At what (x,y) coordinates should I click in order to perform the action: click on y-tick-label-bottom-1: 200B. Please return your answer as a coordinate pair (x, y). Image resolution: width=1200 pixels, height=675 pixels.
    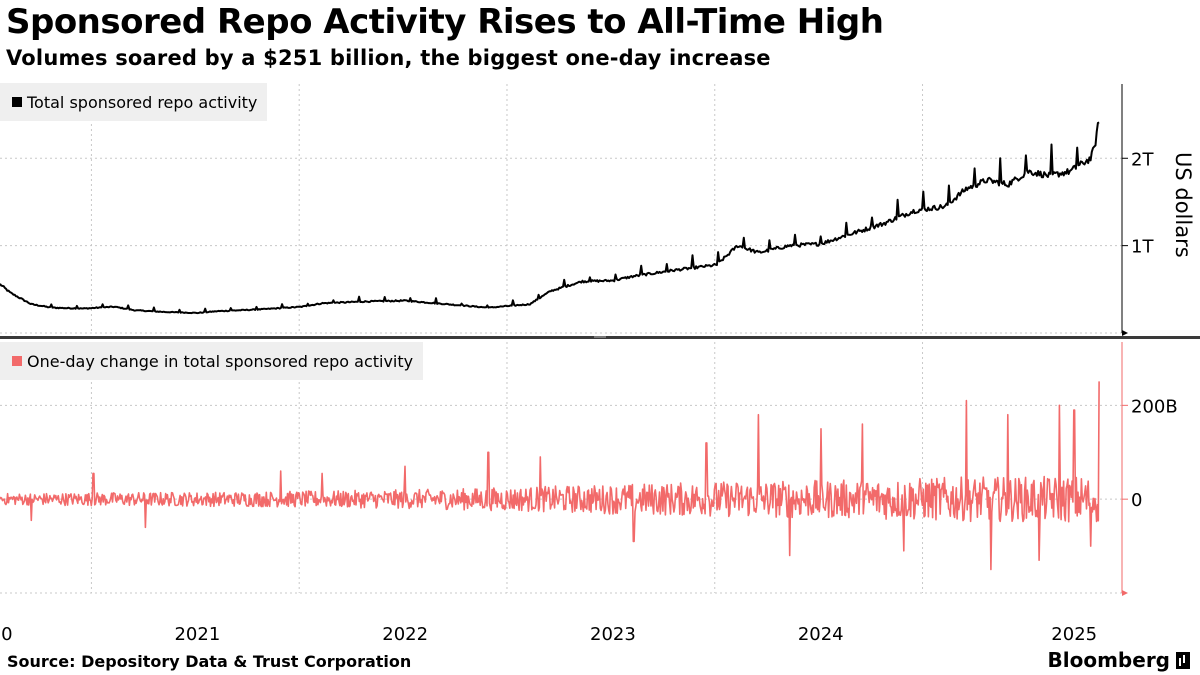
    Looking at the image, I should click on (1154, 406).